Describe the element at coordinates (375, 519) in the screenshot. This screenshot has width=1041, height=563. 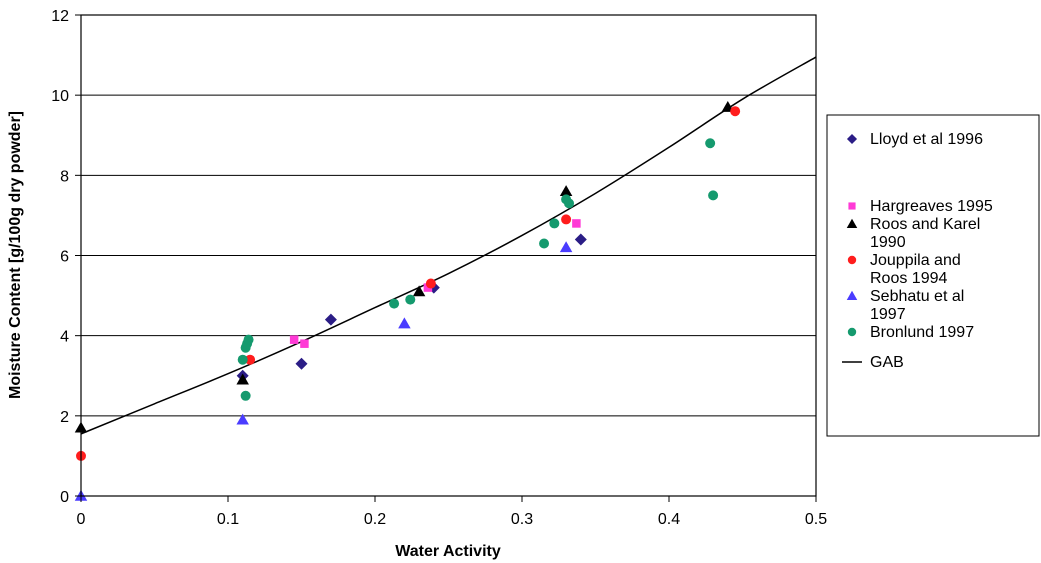
I see `x-tick-label: 0.2` at that location.